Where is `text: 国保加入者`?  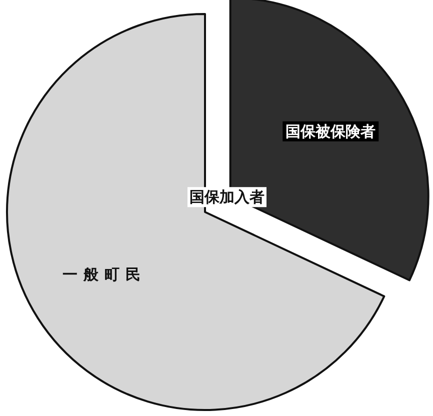
text: 国保加入者 is located at coordinates (227, 197).